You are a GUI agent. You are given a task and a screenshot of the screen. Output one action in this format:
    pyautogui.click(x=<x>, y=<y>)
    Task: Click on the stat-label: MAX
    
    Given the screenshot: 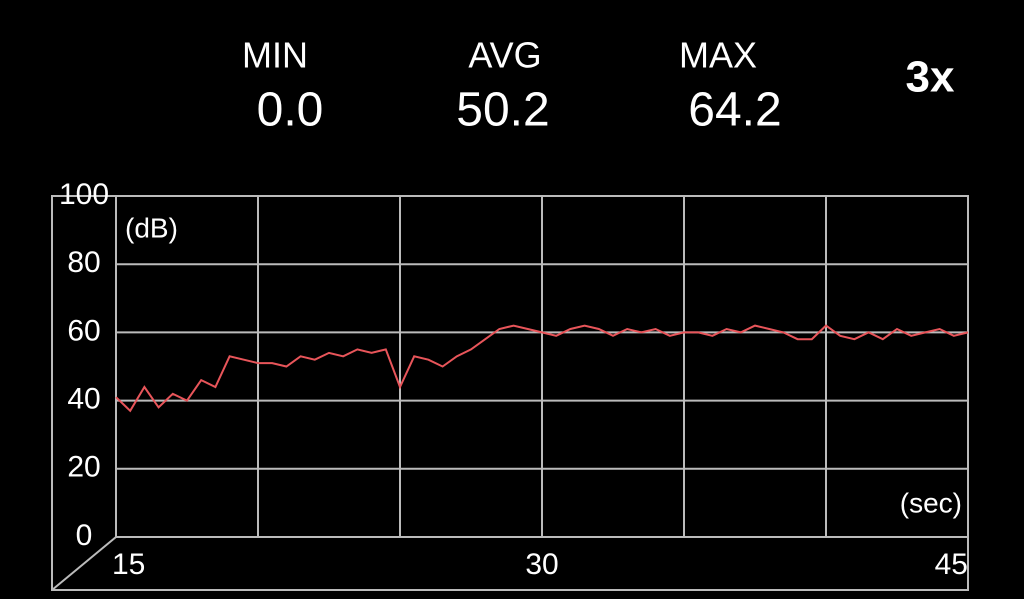 What is the action you would take?
    pyautogui.click(x=718, y=55)
    